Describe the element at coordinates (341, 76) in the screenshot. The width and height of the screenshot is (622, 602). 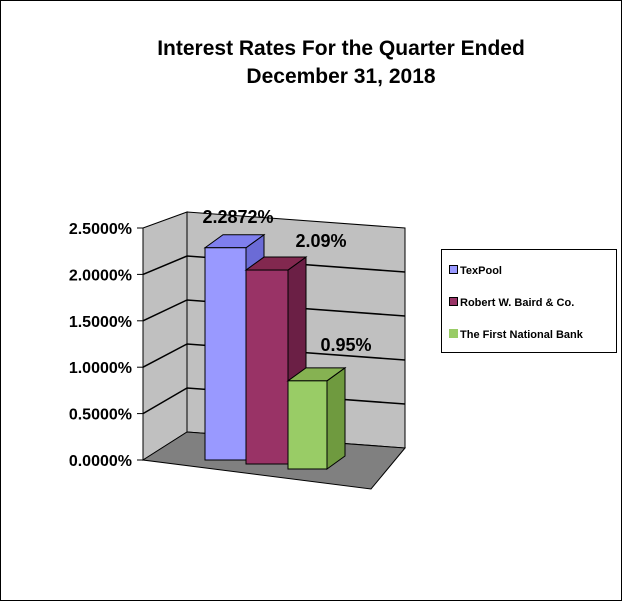
I see `chart-title-line-2: December 31, 2018` at that location.